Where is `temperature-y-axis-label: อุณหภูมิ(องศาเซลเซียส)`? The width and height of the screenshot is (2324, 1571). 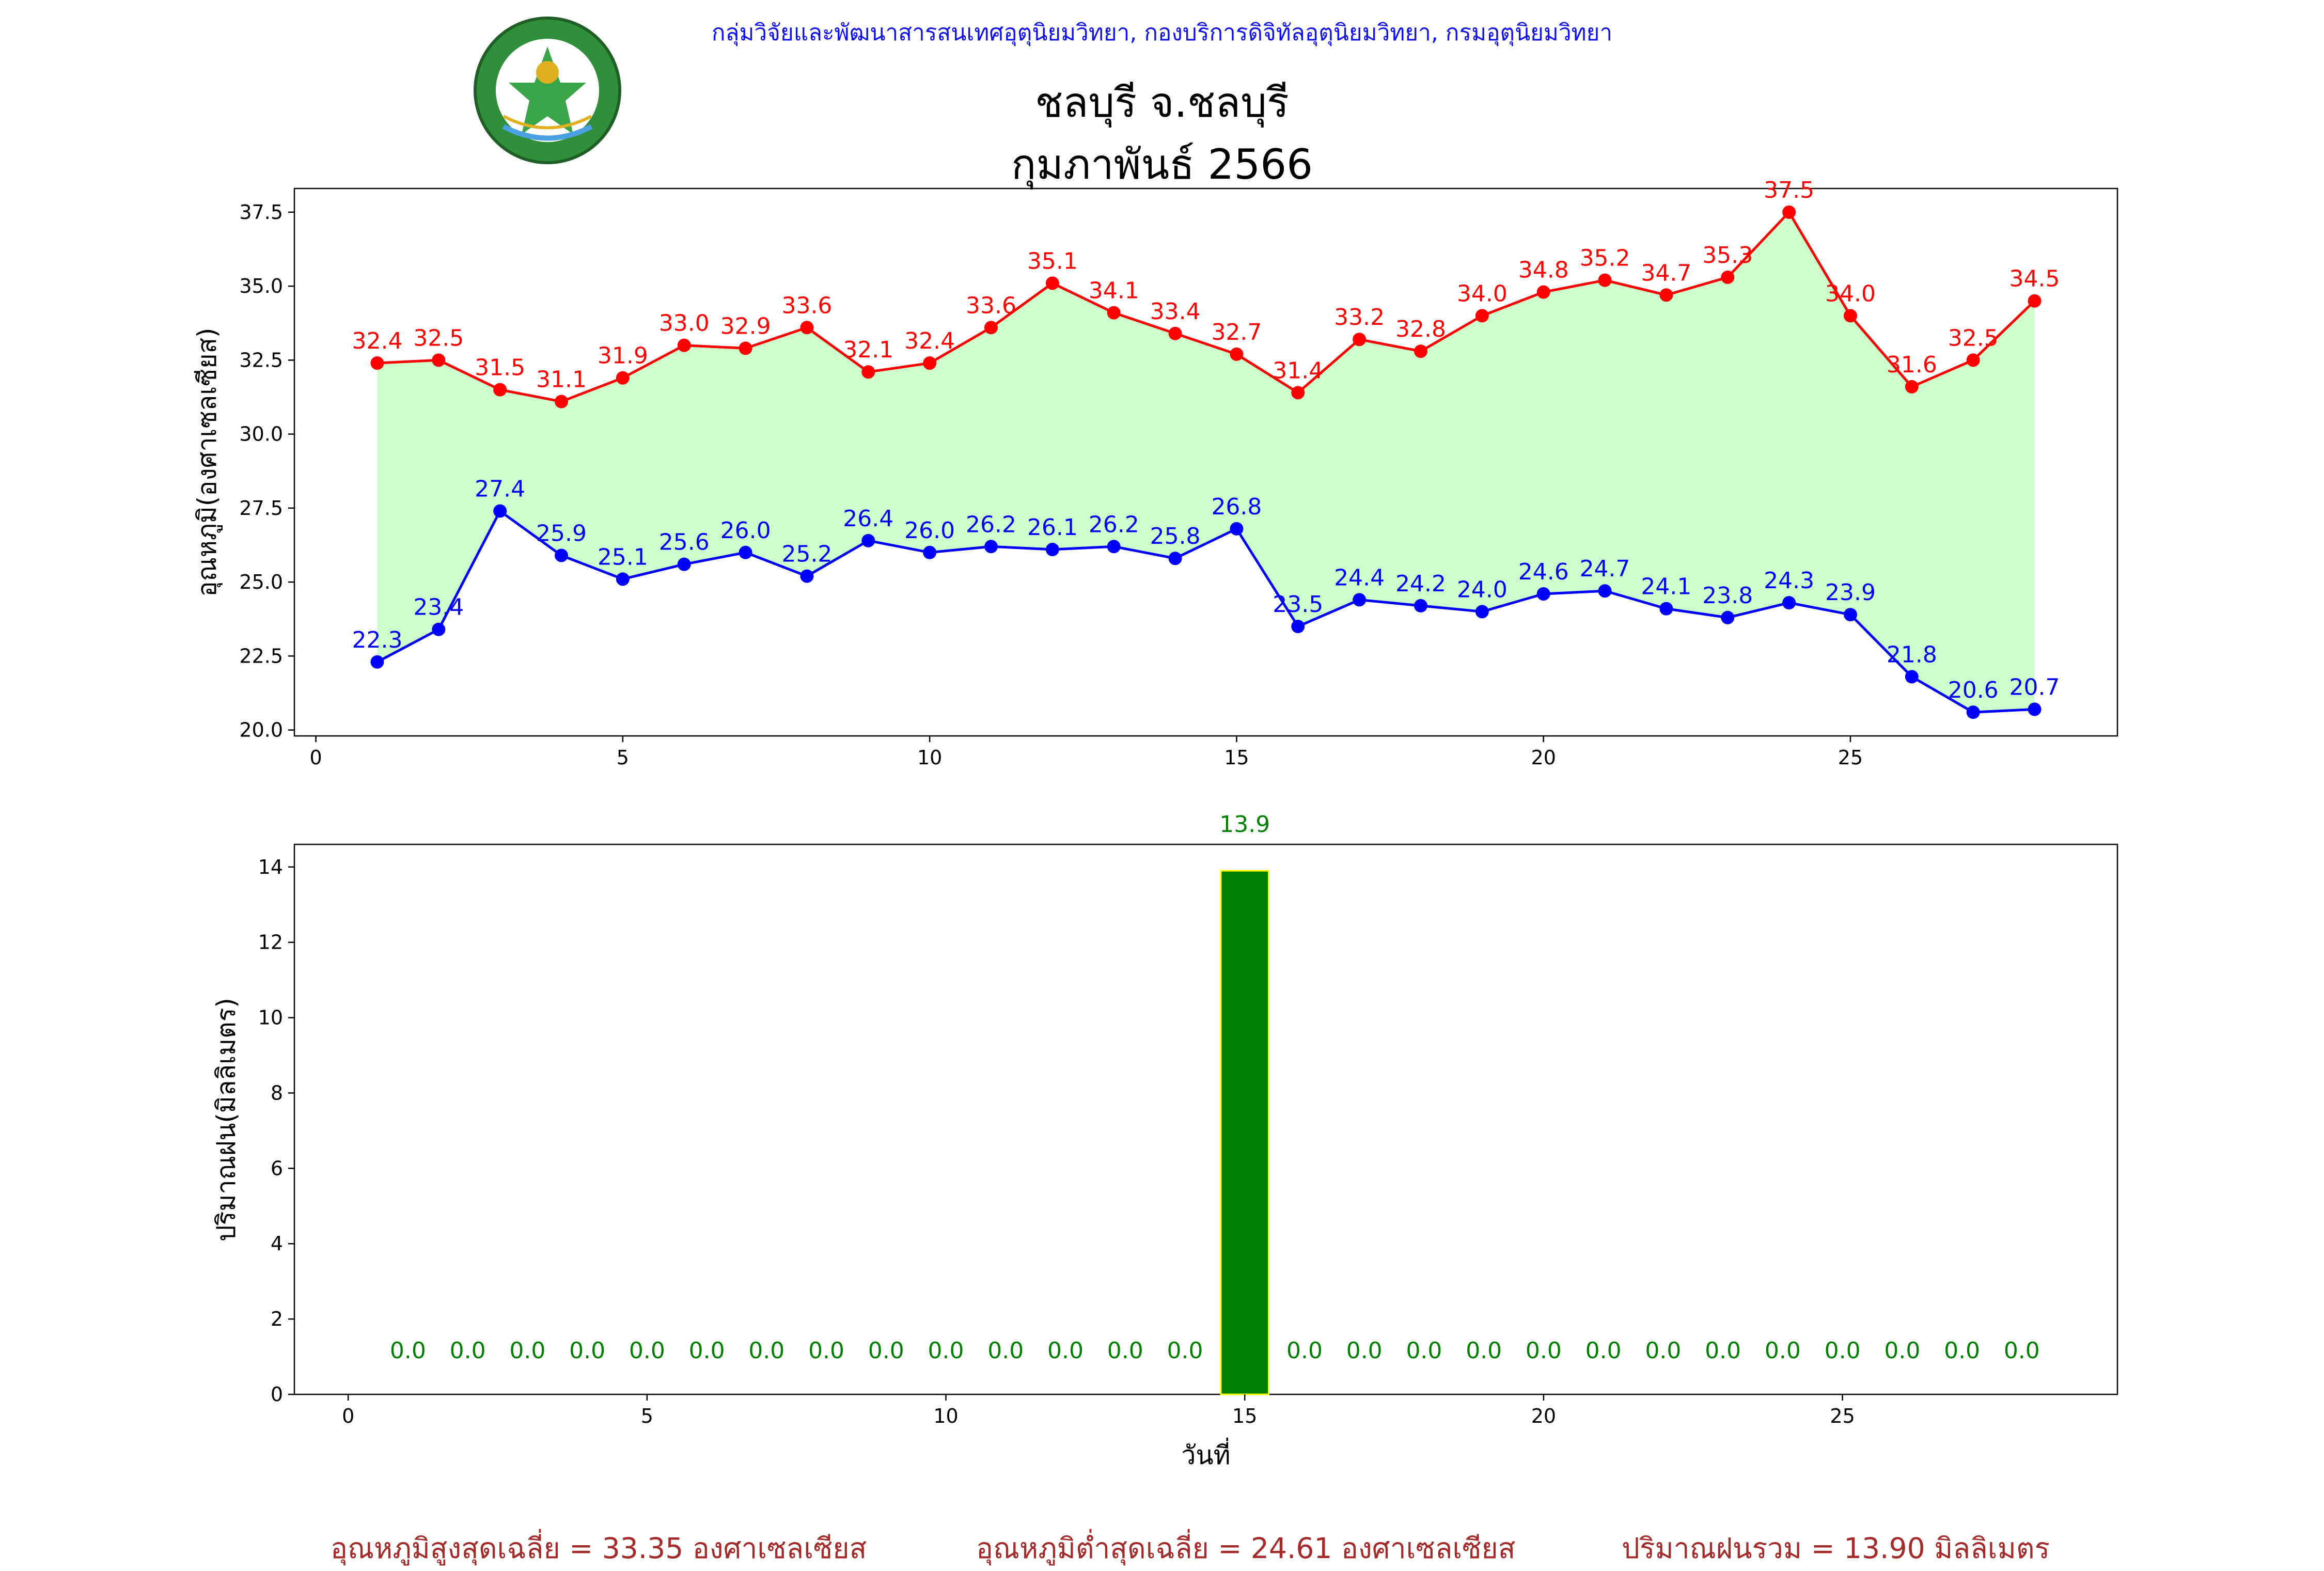
temperature-y-axis-label: อุณหภูมิ(องศาเซลเซียส) is located at coordinates (207, 461).